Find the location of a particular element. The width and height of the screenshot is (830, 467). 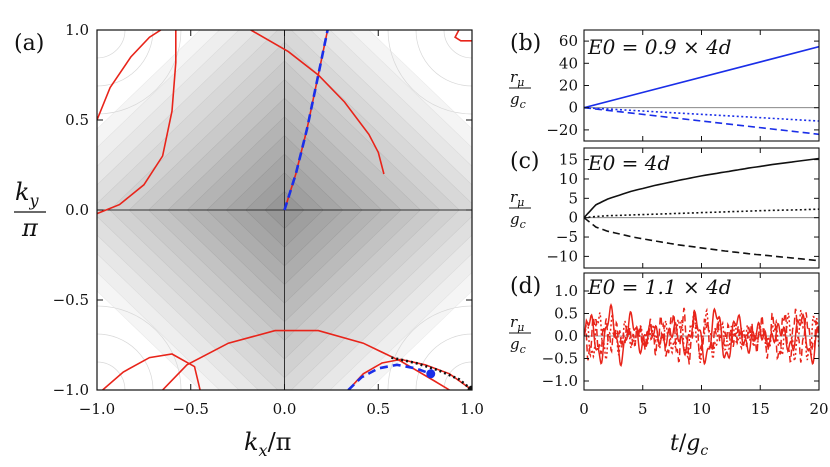

y-tick-label: 40 is located at coordinates (568, 63).